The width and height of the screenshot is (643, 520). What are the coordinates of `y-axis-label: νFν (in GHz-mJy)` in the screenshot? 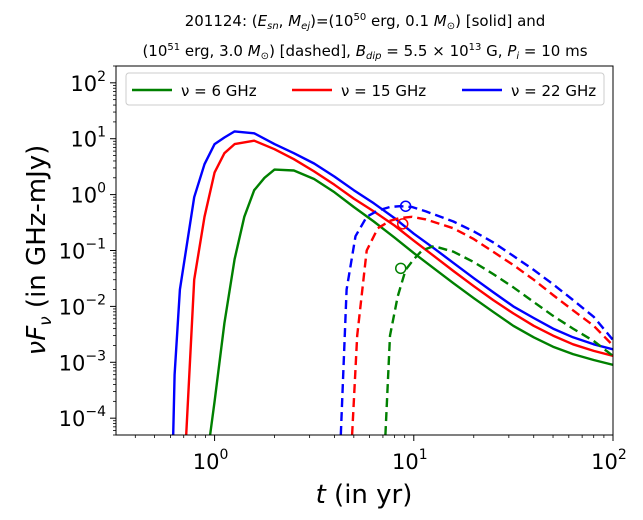 It's located at (39, 250).